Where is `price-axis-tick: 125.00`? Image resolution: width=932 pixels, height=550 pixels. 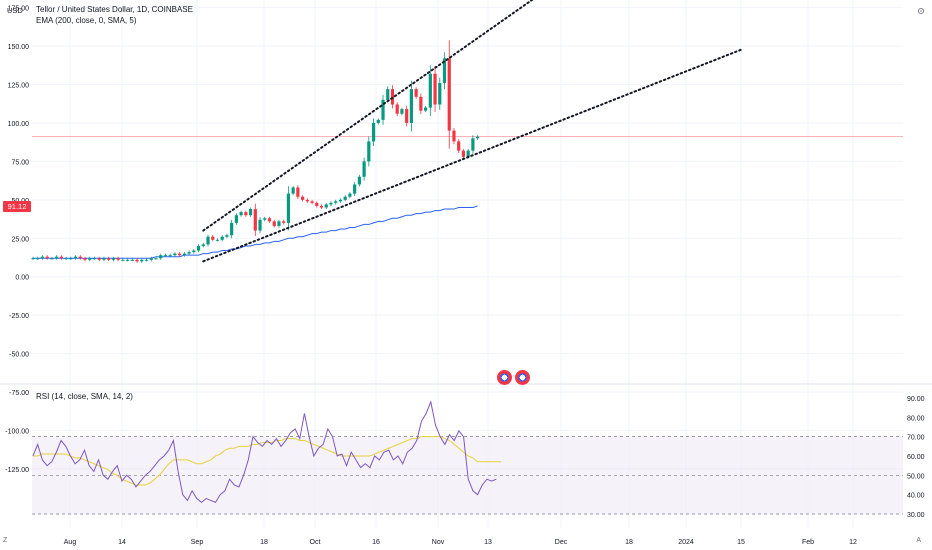
price-axis-tick: 125.00 is located at coordinates (19, 86).